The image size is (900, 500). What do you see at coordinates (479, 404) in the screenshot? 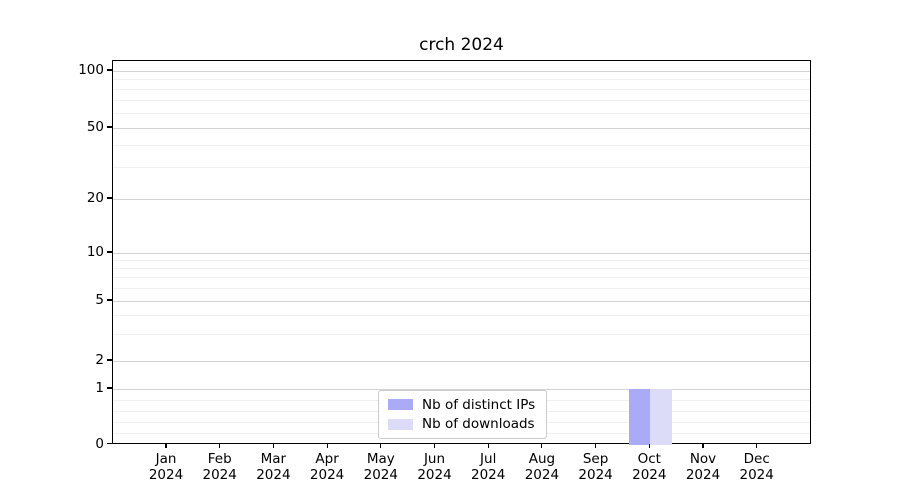
I see `legend-label: Nb of distinct IPs` at bounding box center [479, 404].